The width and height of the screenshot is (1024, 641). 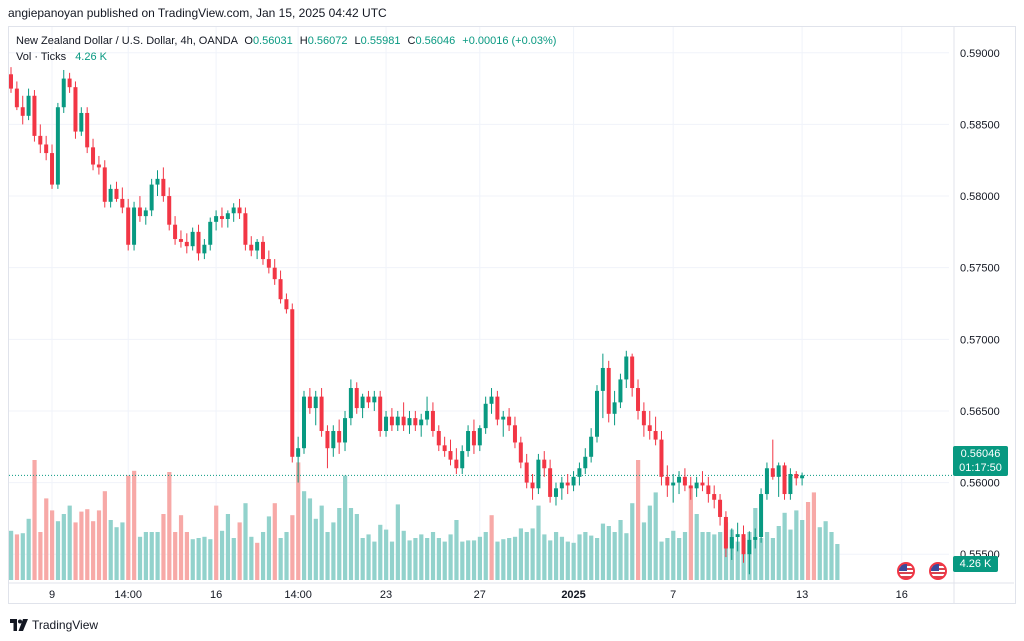 What do you see at coordinates (509, 41) in the screenshot?
I see `change-value: +0.00016 (+0.03%)` at bounding box center [509, 41].